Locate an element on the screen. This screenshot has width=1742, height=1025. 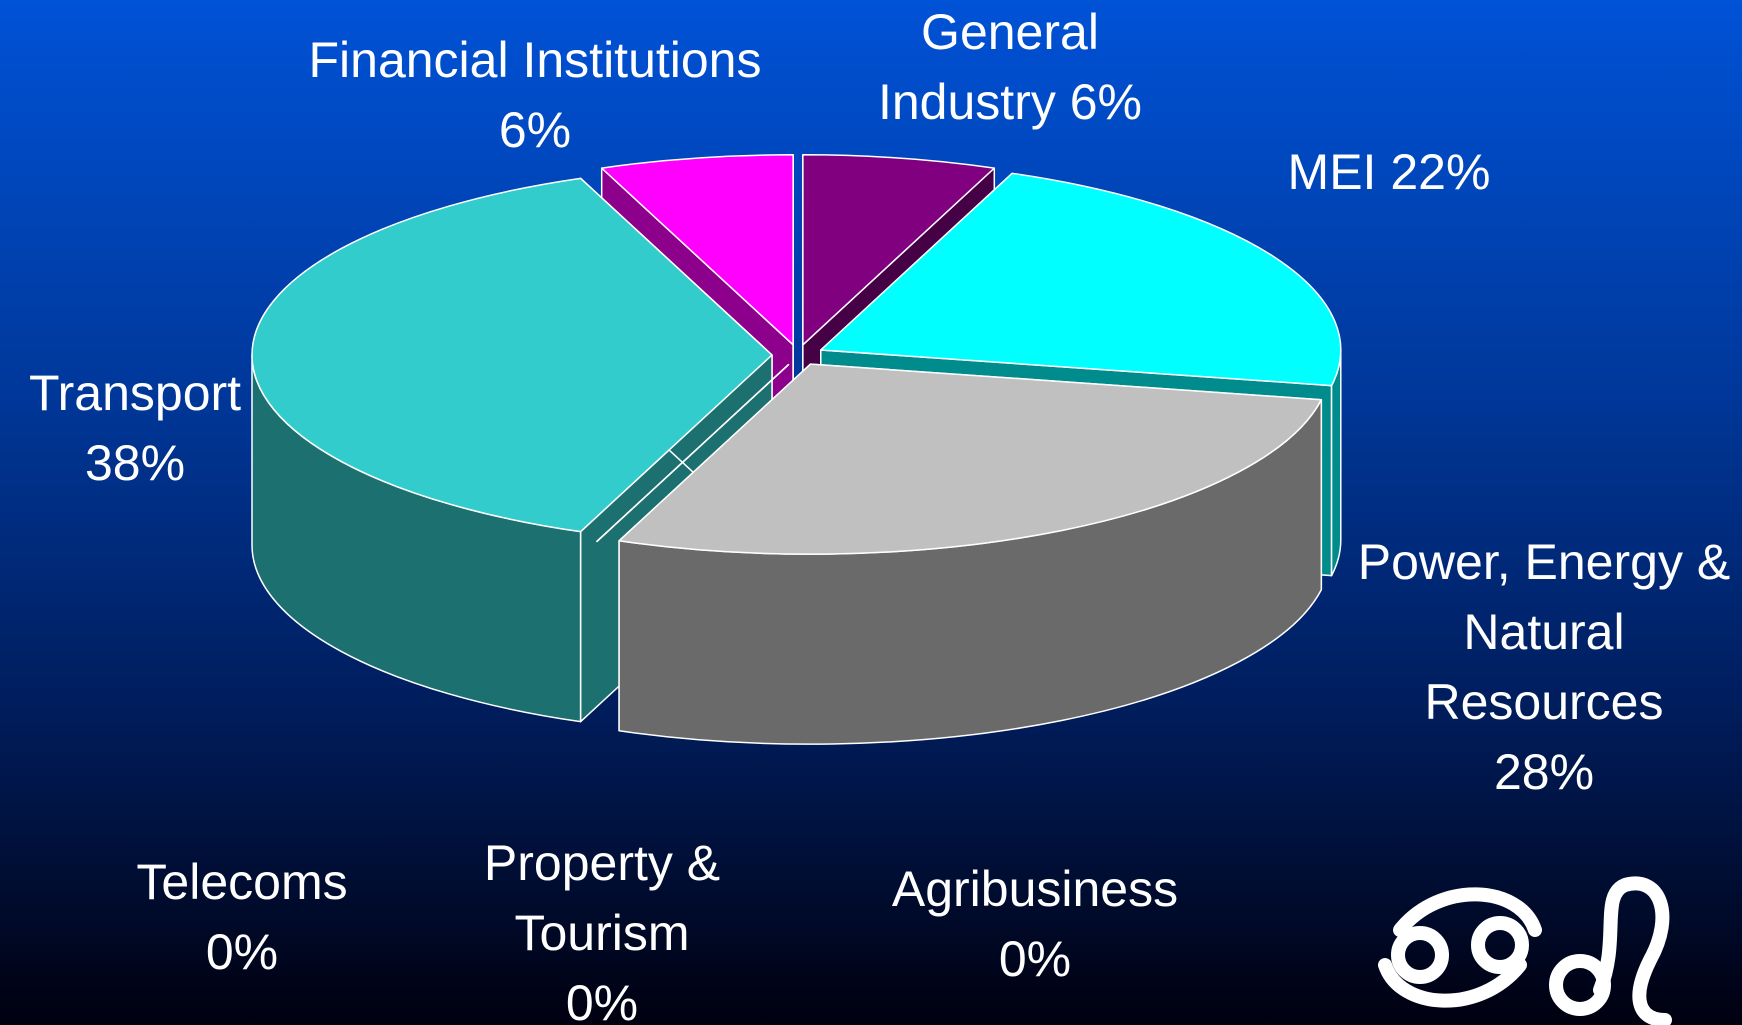
category-name: Transport is located at coordinates (135, 393).